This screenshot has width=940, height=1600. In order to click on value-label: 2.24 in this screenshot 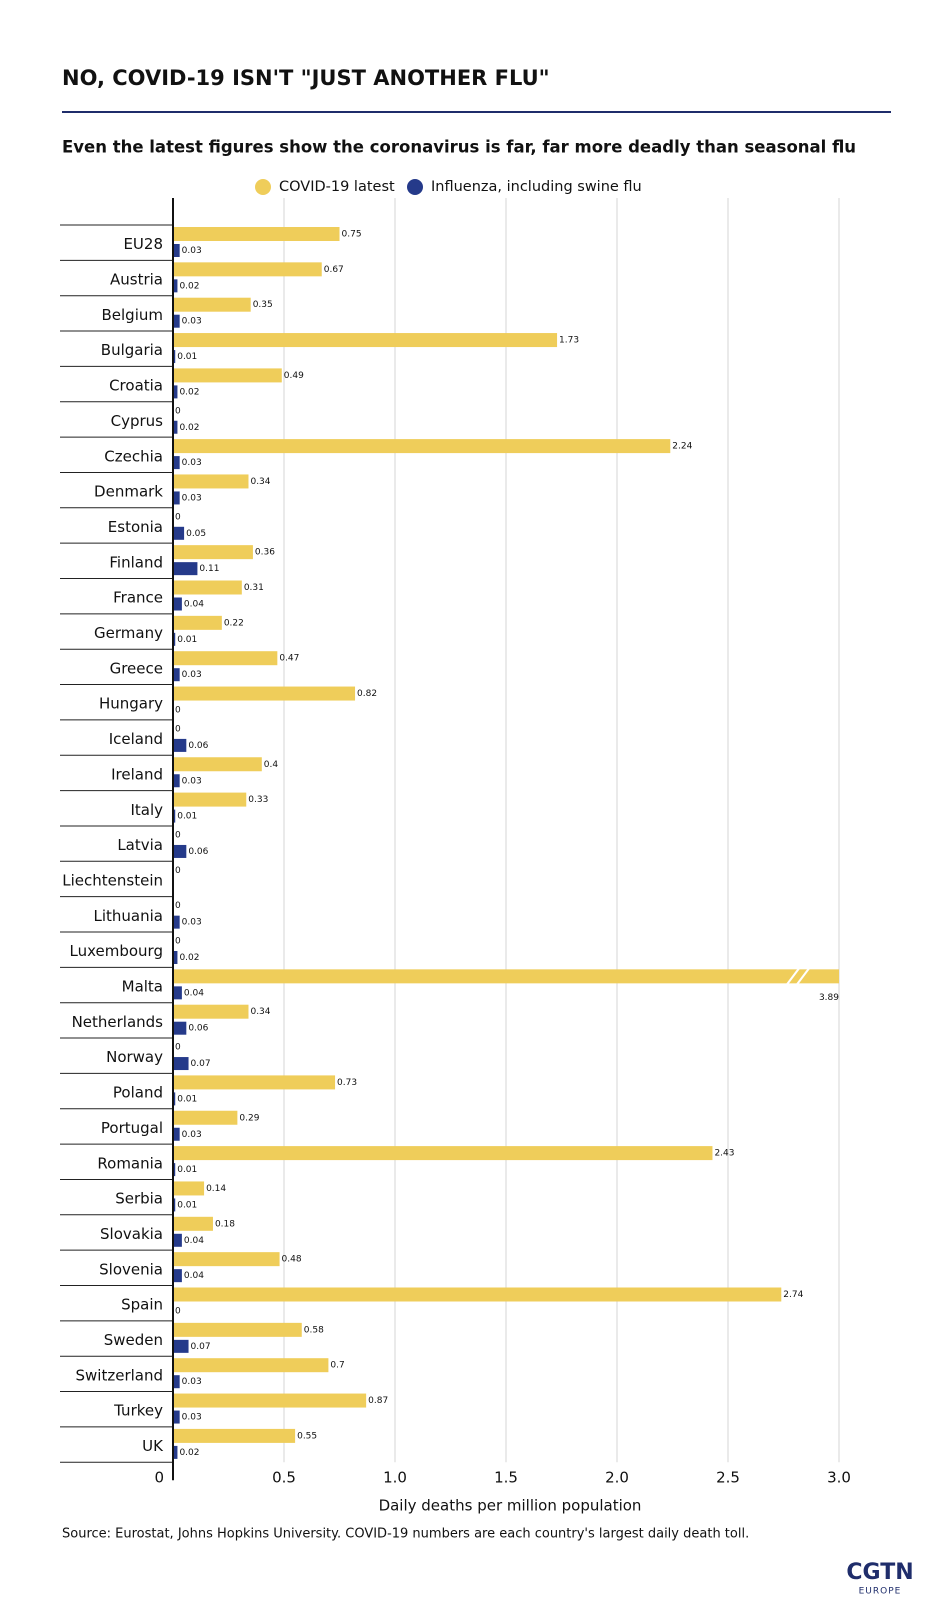, I will do `click(682, 447)`.